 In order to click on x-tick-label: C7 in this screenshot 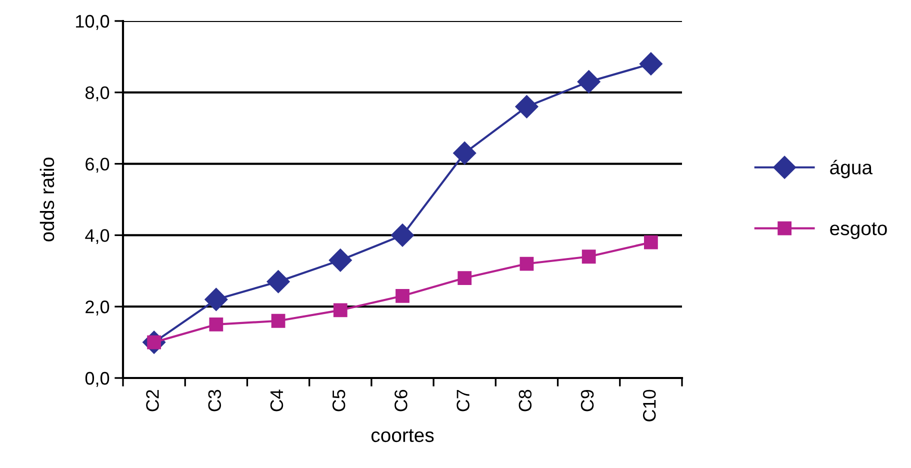, I will do `click(463, 401)`.